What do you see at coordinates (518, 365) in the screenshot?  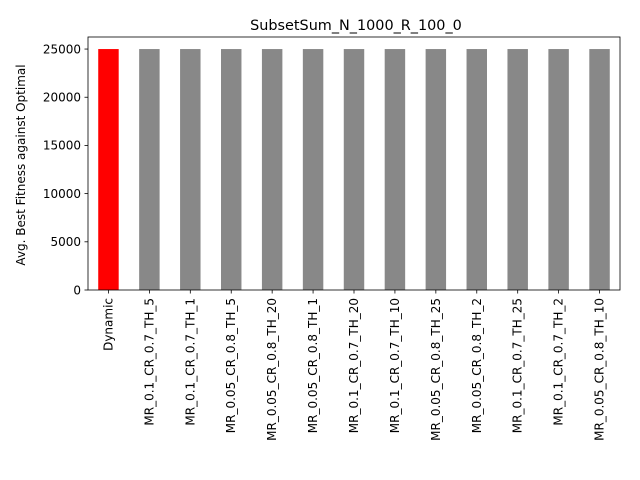 I see `x-tick-label-10: MR_0.1_CR_0.7_TH_25` at bounding box center [518, 365].